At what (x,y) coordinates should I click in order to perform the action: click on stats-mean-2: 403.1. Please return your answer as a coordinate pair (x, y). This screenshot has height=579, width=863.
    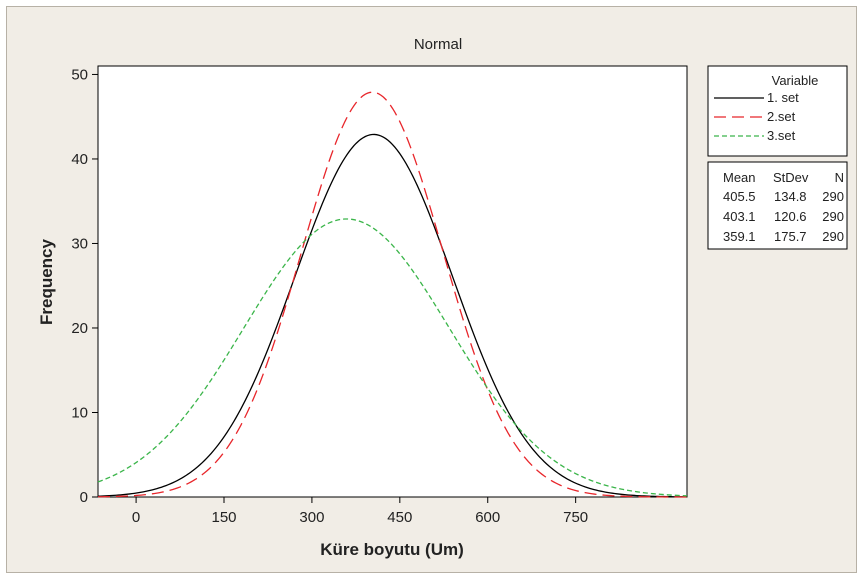
    Looking at the image, I should click on (739, 216).